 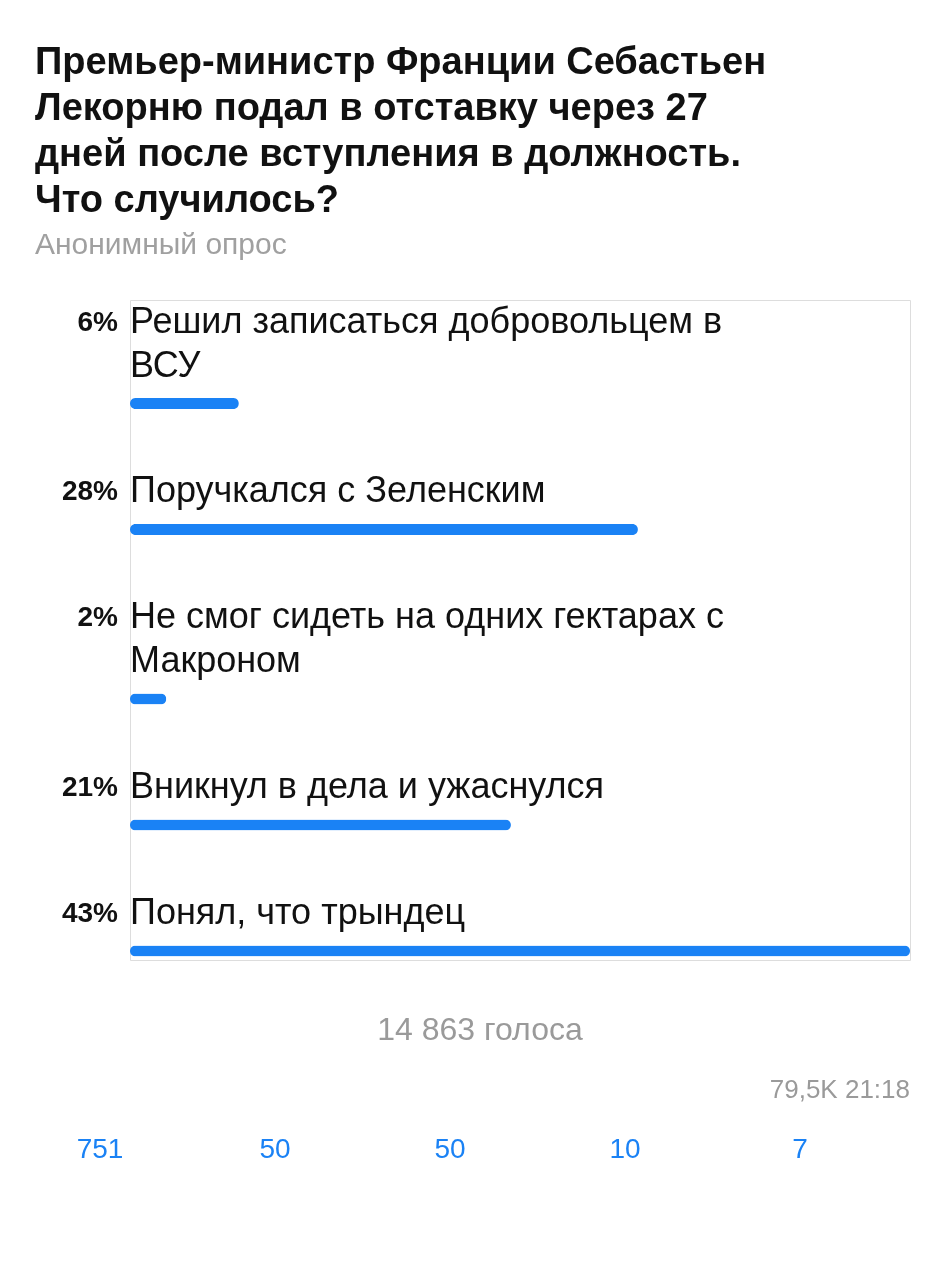 I want to click on y-tick-label: Поручкался с Зеленским, so click(x=338, y=490).